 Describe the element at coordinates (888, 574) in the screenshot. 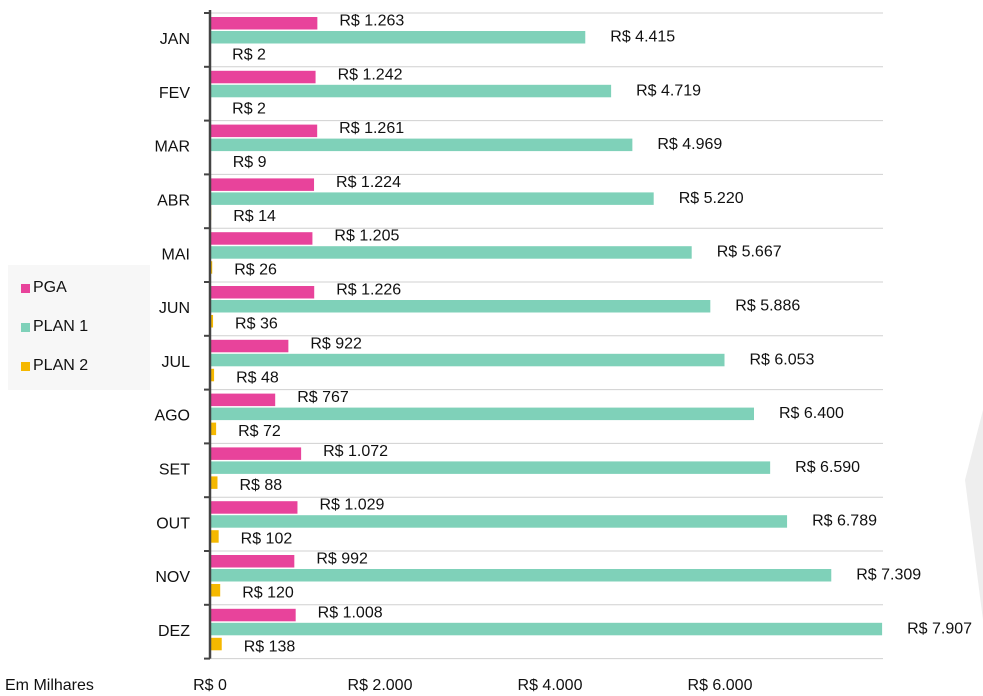

I see `data-label: R$ 7.309` at that location.